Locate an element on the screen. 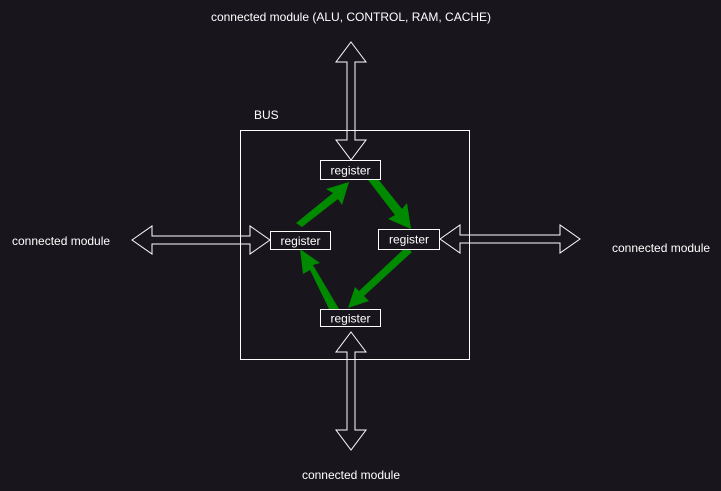  cycle-arrow-right-to-bottom is located at coordinates (380, 277).